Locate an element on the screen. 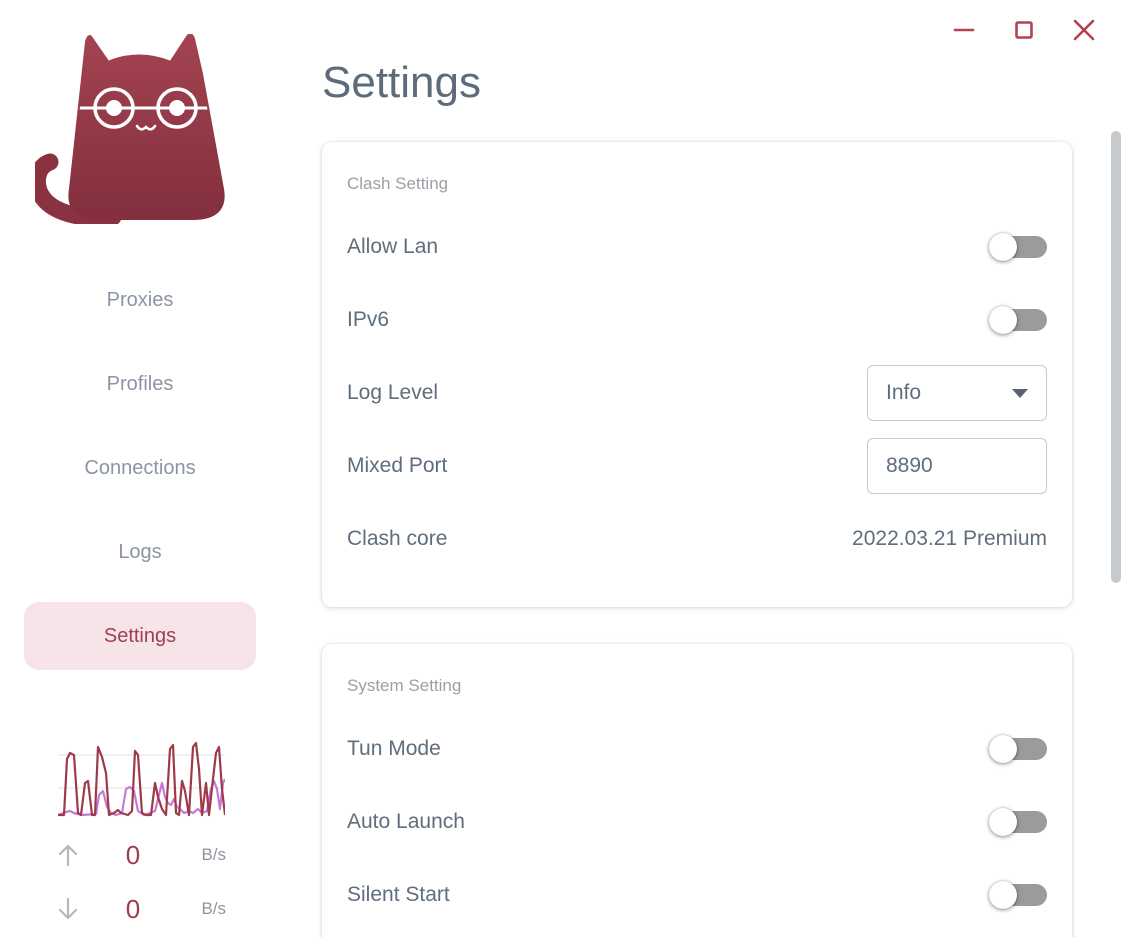  silent-start-label: Silent Start is located at coordinates (398, 895).